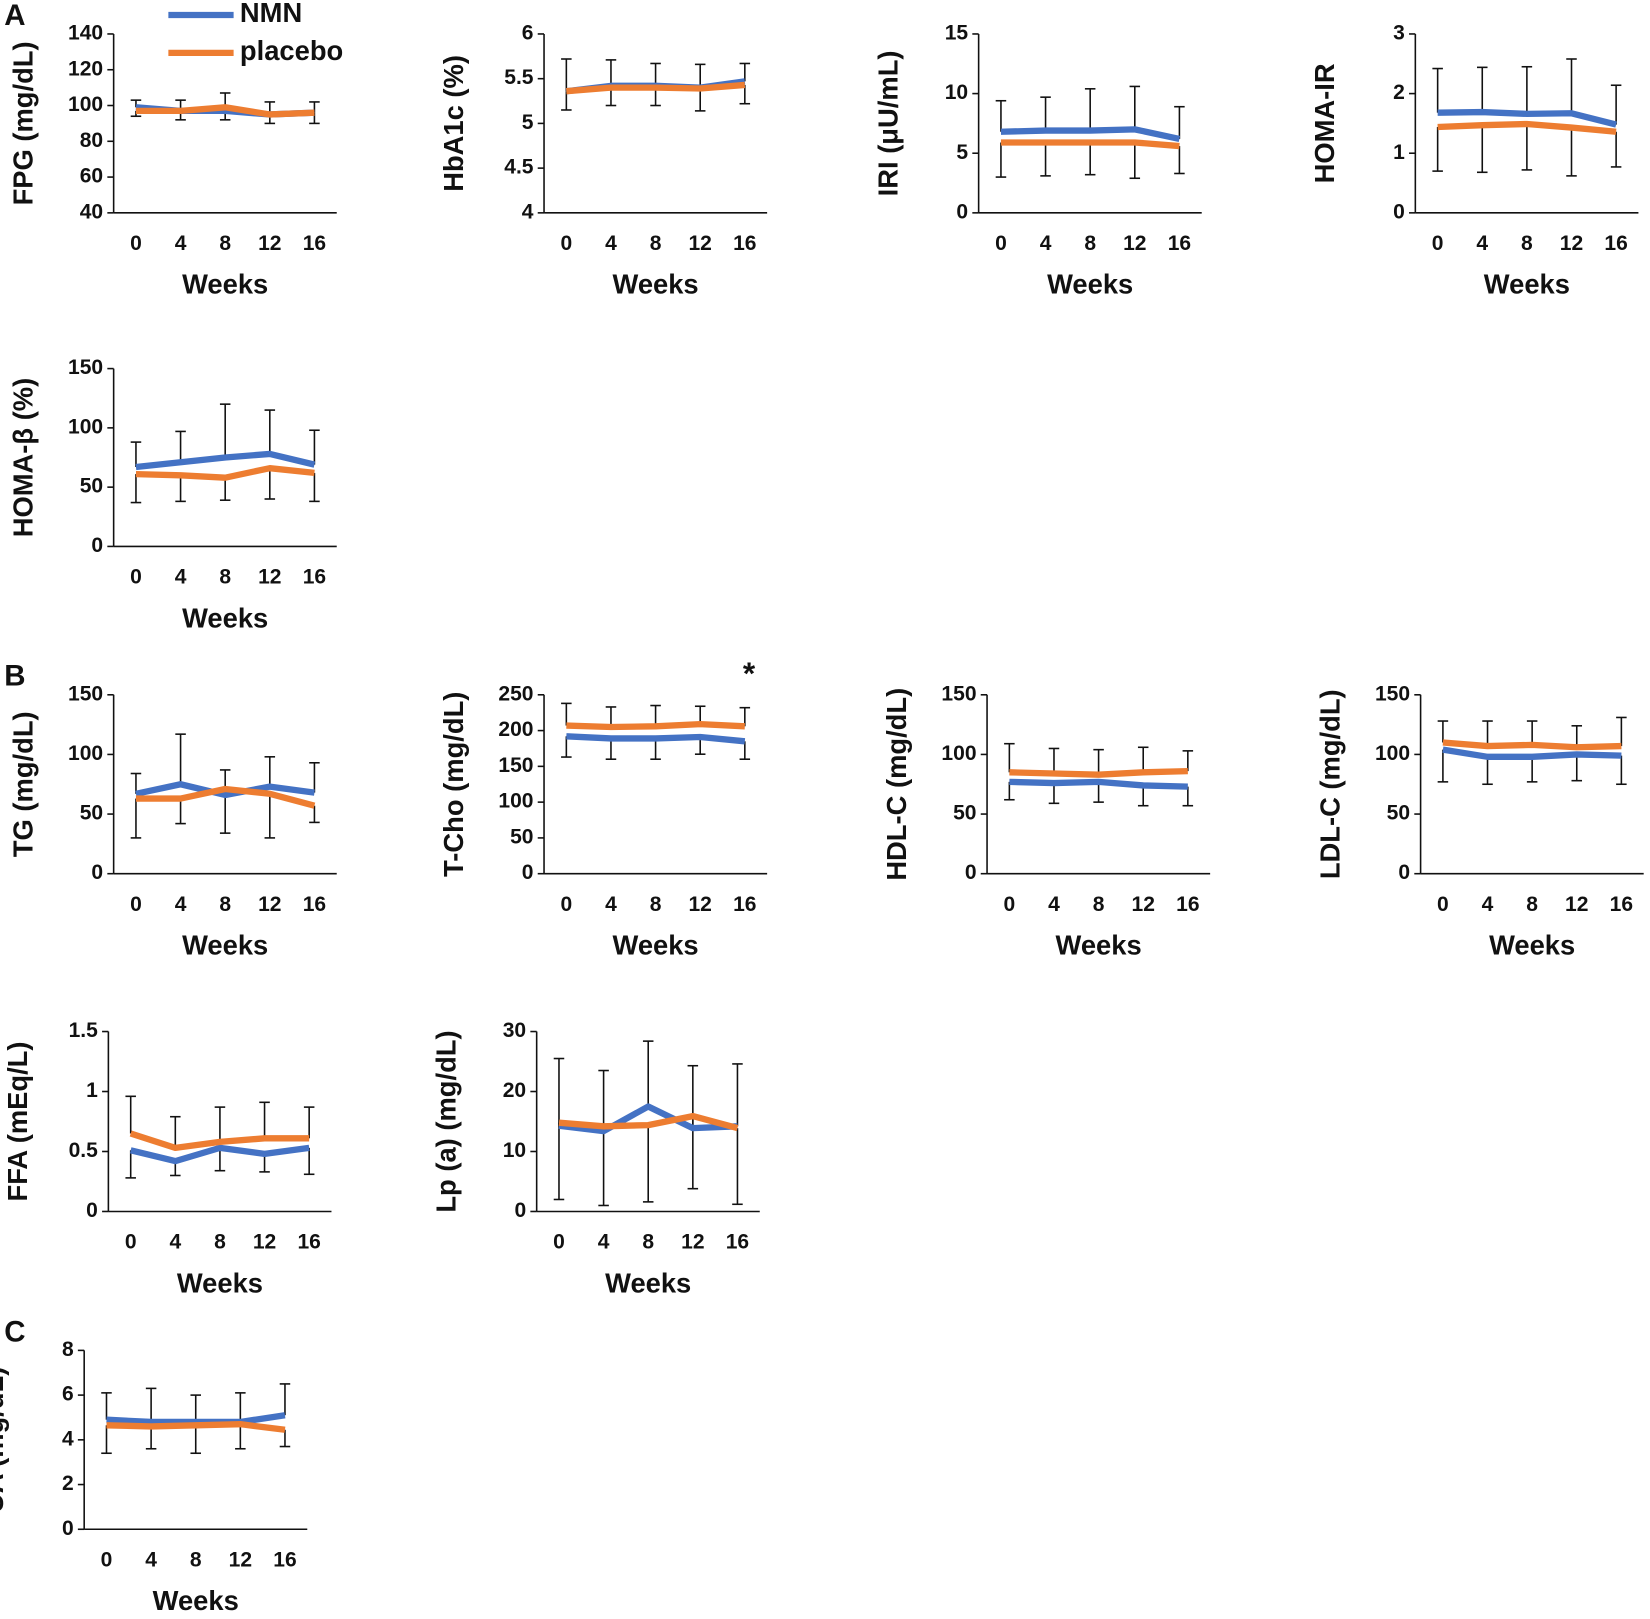 The width and height of the screenshot is (1650, 1619). What do you see at coordinates (91, 140) in the screenshot?
I see `y-tick-label: 80` at bounding box center [91, 140].